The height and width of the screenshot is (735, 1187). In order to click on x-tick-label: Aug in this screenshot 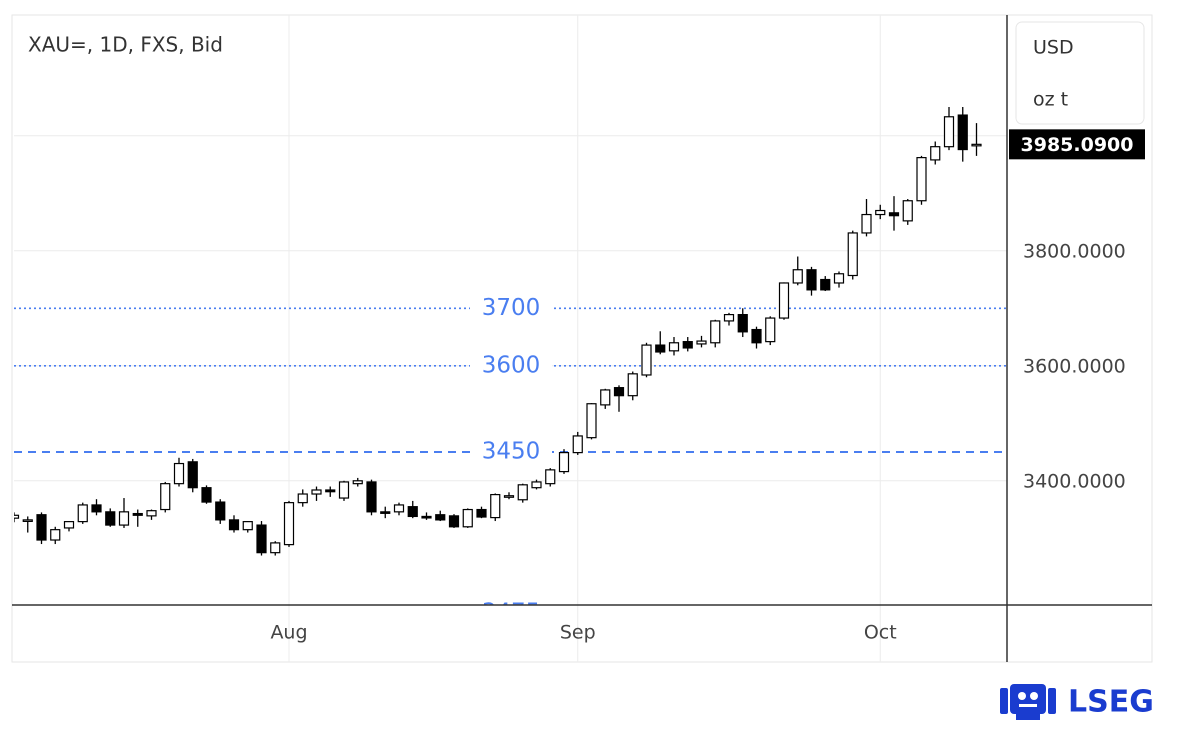, I will do `click(288, 633)`.